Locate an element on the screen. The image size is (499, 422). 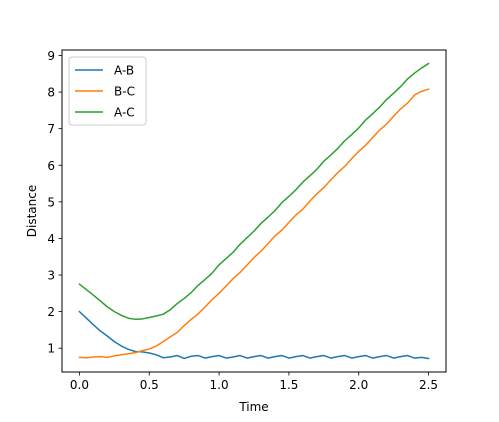
y-tick-label: 8 is located at coordinates (51, 93).